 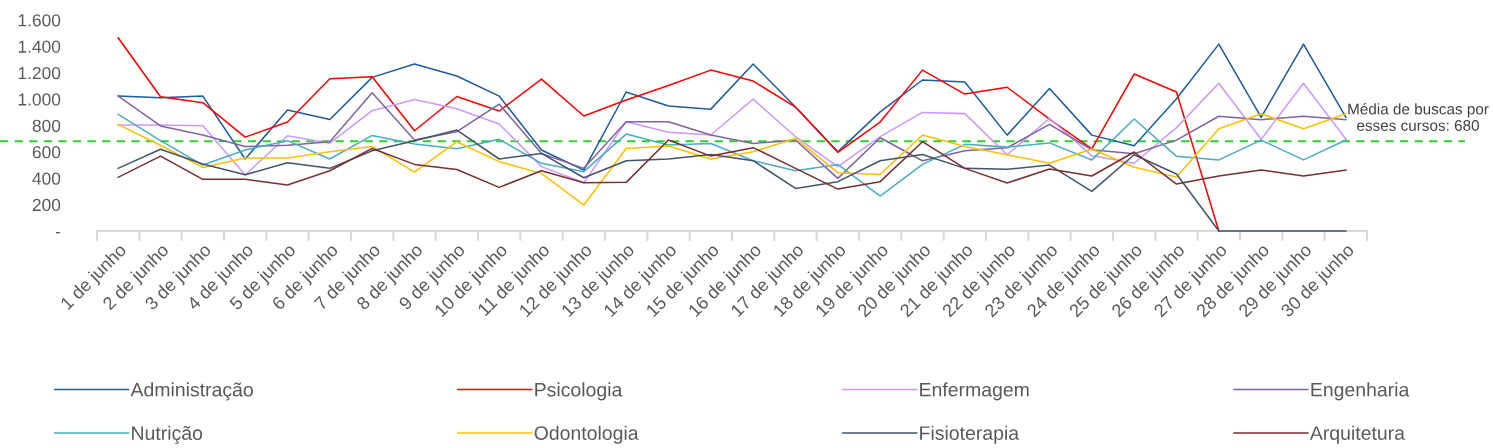 What do you see at coordinates (579, 391) in the screenshot?
I see `legend-label: Psicologia` at bounding box center [579, 391].